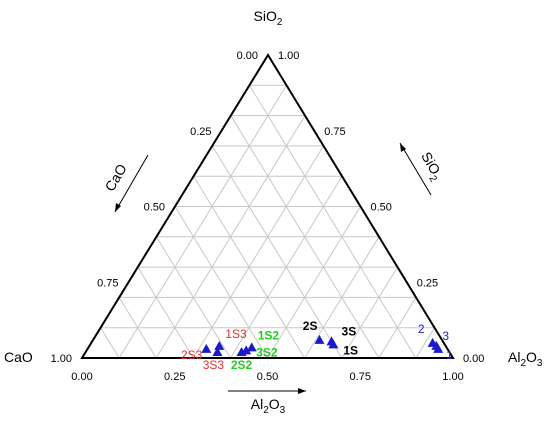 Image resolution: width=550 pixels, height=428 pixels. I want to click on tick-label-sio2: 0.50, so click(381, 208).